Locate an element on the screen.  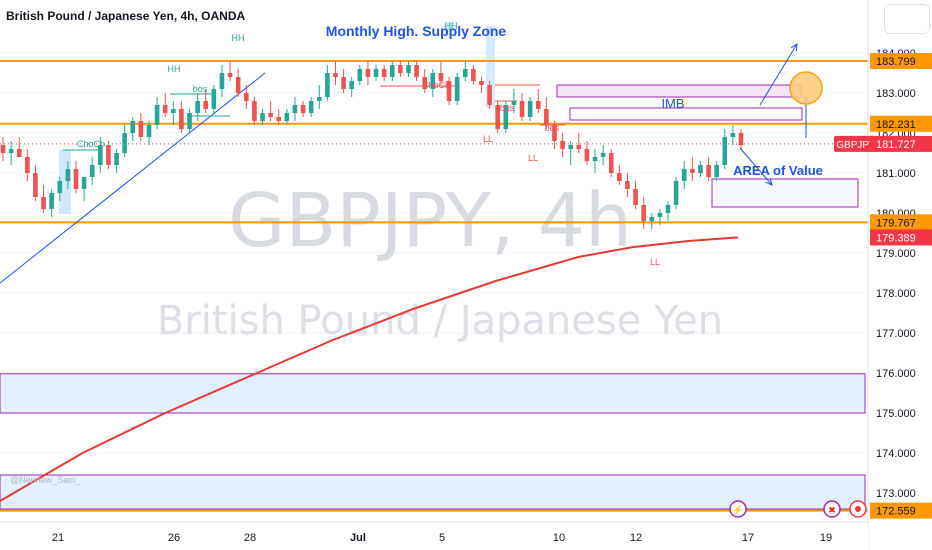
toolbar-button is located at coordinates (907, 19).